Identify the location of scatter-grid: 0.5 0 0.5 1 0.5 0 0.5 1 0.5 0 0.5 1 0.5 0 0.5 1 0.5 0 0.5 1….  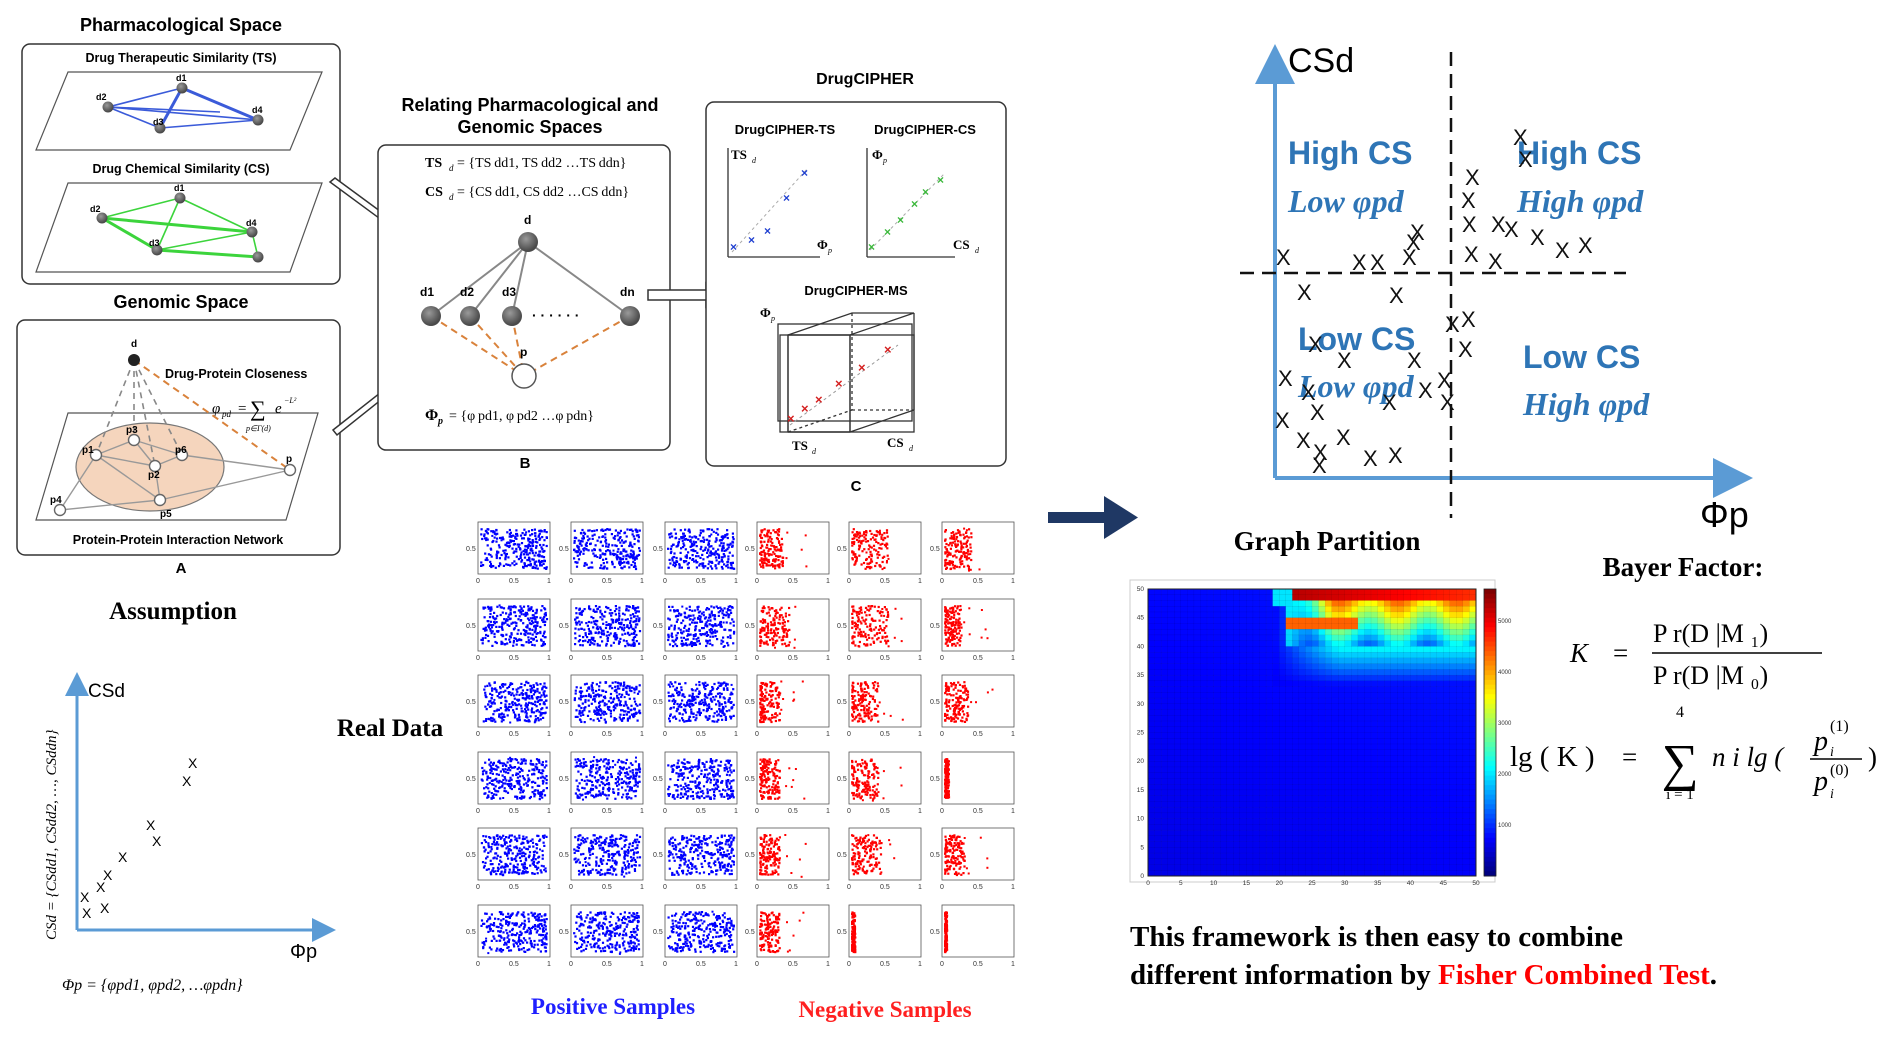
(740, 744).